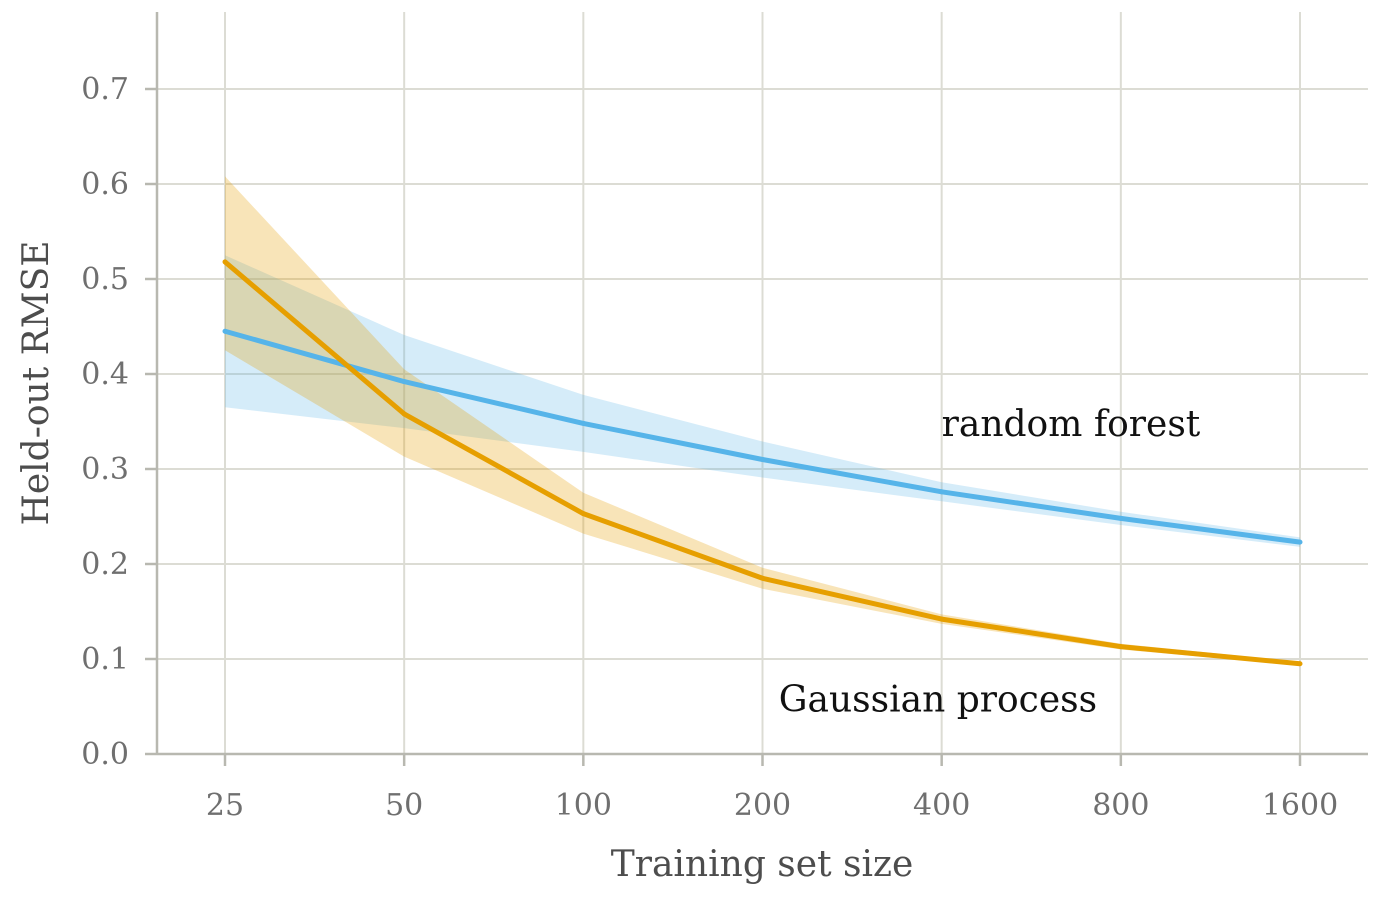 The height and width of the screenshot is (900, 1380). Describe the element at coordinates (1071, 424) in the screenshot. I see `random-forest-label: random forest` at that location.